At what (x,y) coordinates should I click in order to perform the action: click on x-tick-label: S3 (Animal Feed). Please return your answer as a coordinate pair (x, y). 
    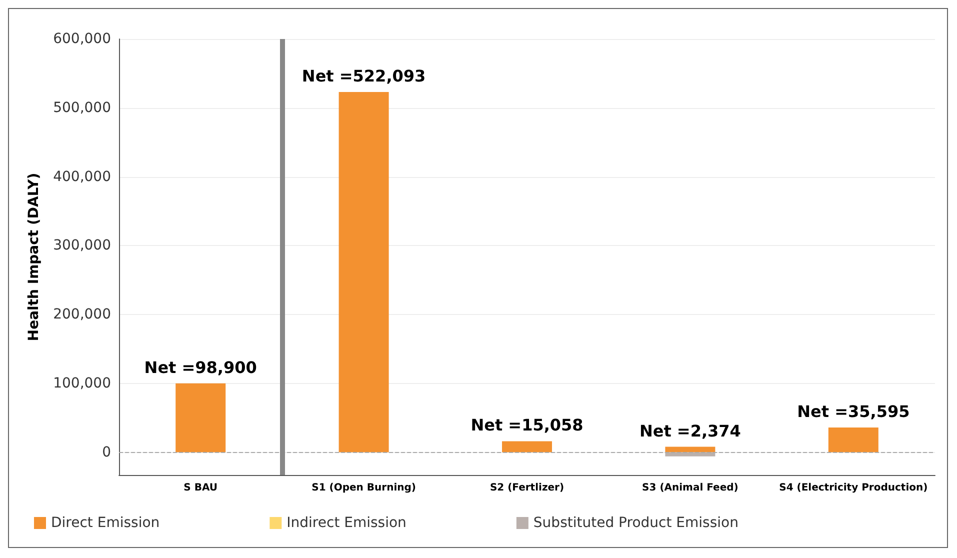
    Looking at the image, I should click on (690, 488).